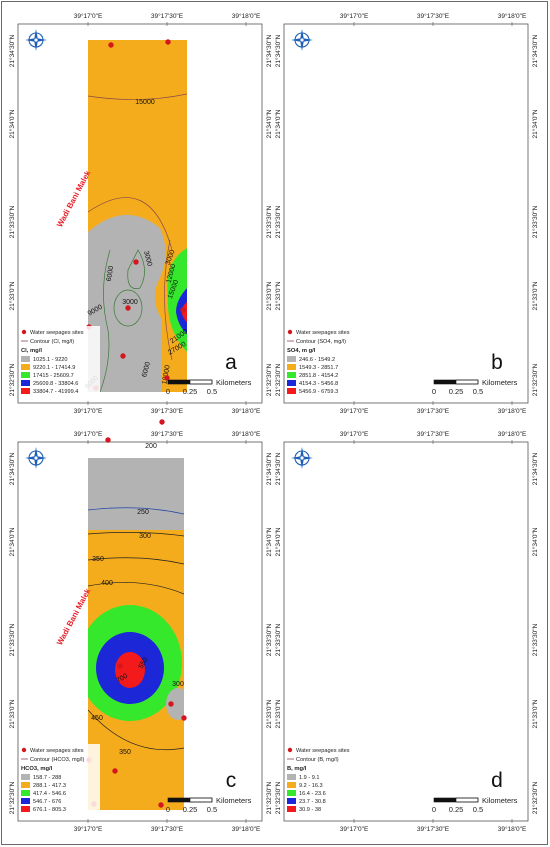 This screenshot has height=847, width=550. What do you see at coordinates (12, 123) in the screenshot?
I see `left-tick-label: 21°34'0"N` at bounding box center [12, 123].